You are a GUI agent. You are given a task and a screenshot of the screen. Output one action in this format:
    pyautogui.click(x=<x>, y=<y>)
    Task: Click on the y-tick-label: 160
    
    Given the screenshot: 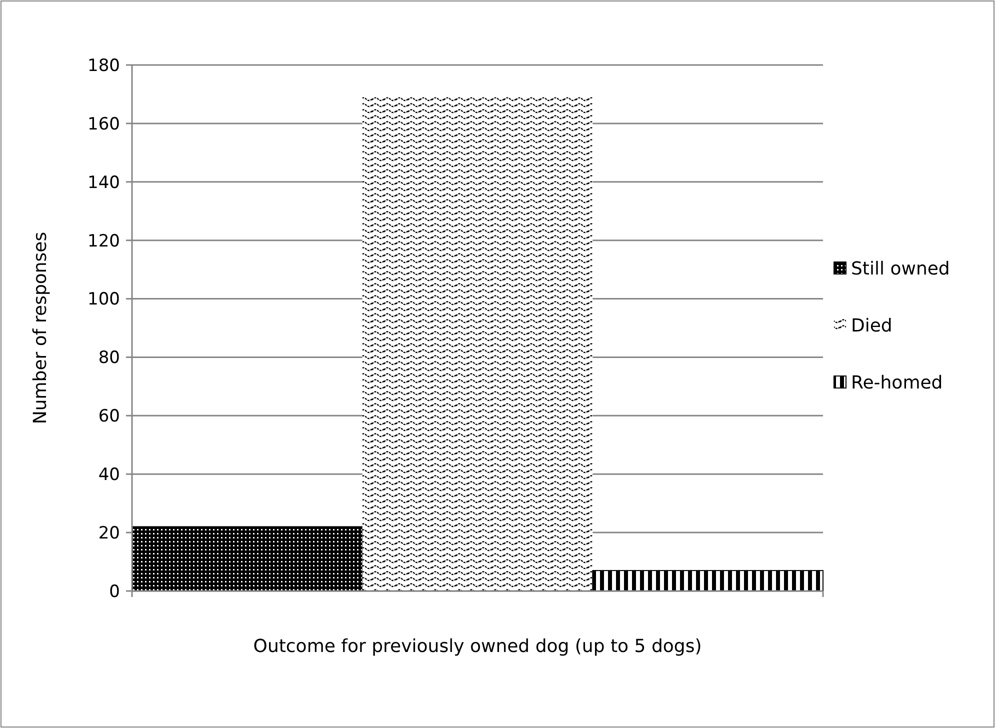 What is the action you would take?
    pyautogui.click(x=104, y=124)
    